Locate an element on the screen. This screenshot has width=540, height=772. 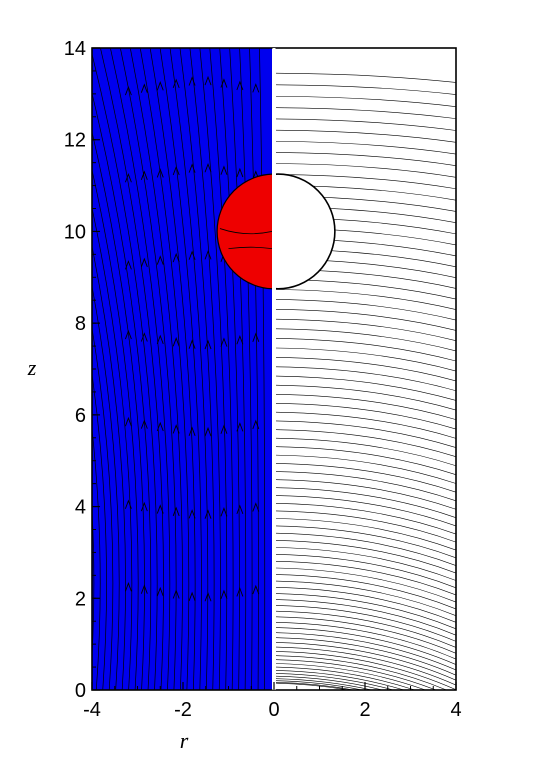
y-tick-label: 2 is located at coordinates (80, 599).